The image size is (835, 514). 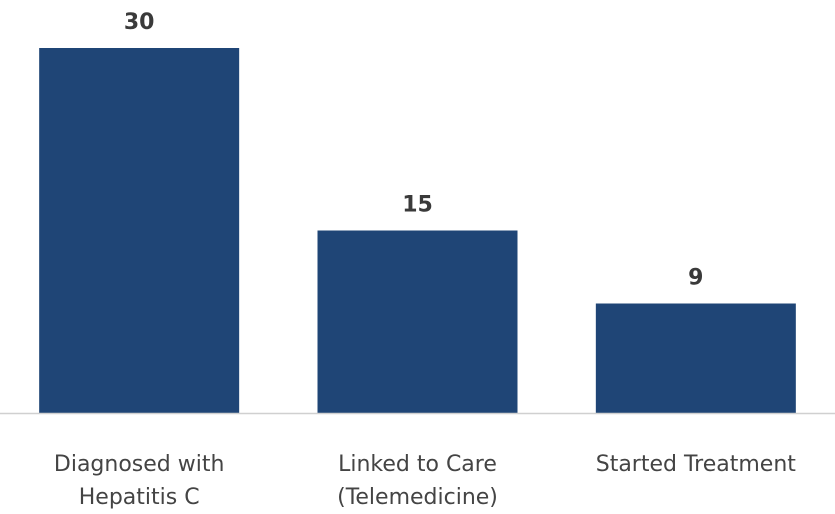 I want to click on data-label-3: 9, so click(x=695, y=278).